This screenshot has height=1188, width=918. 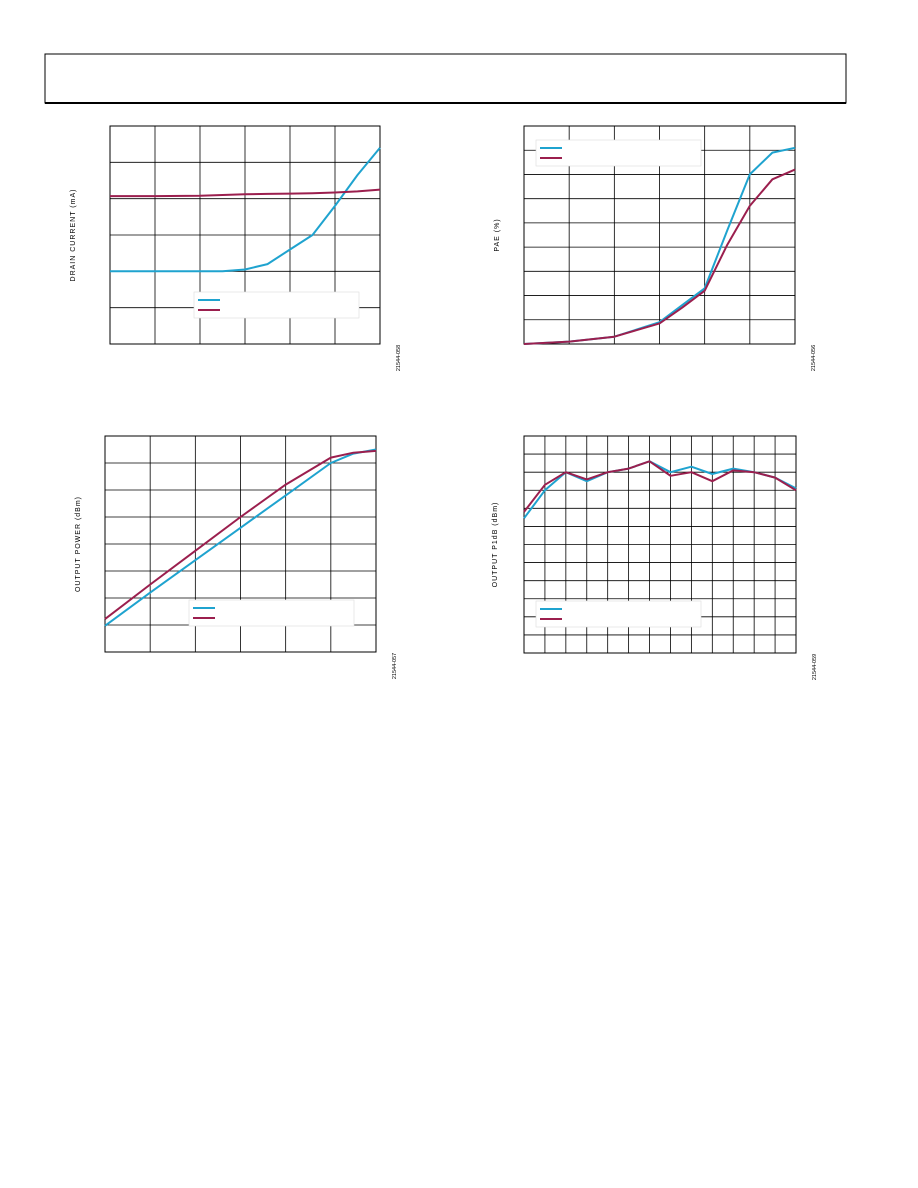 I want to click on figure-id: 21544-059, so click(x=815, y=667).